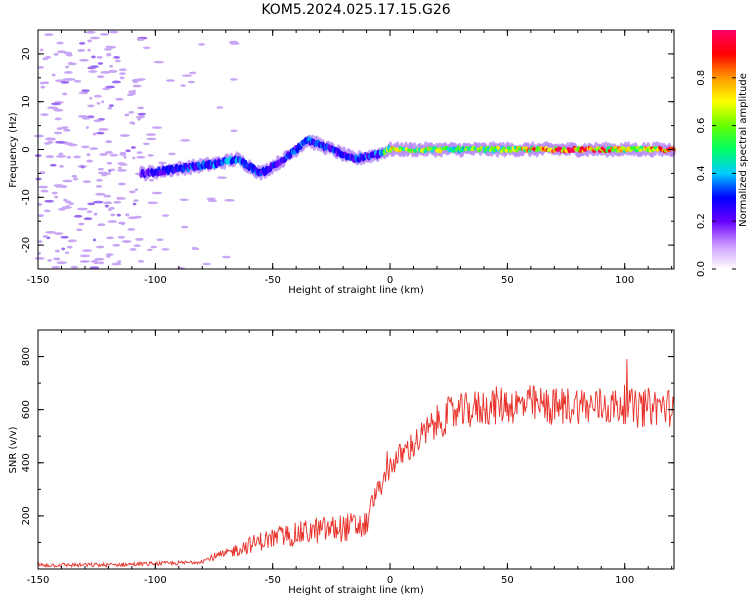 This screenshot has height=600, width=750. What do you see at coordinates (701, 269) in the screenshot?
I see `colorbar-tick-label: 0.0` at bounding box center [701, 269].